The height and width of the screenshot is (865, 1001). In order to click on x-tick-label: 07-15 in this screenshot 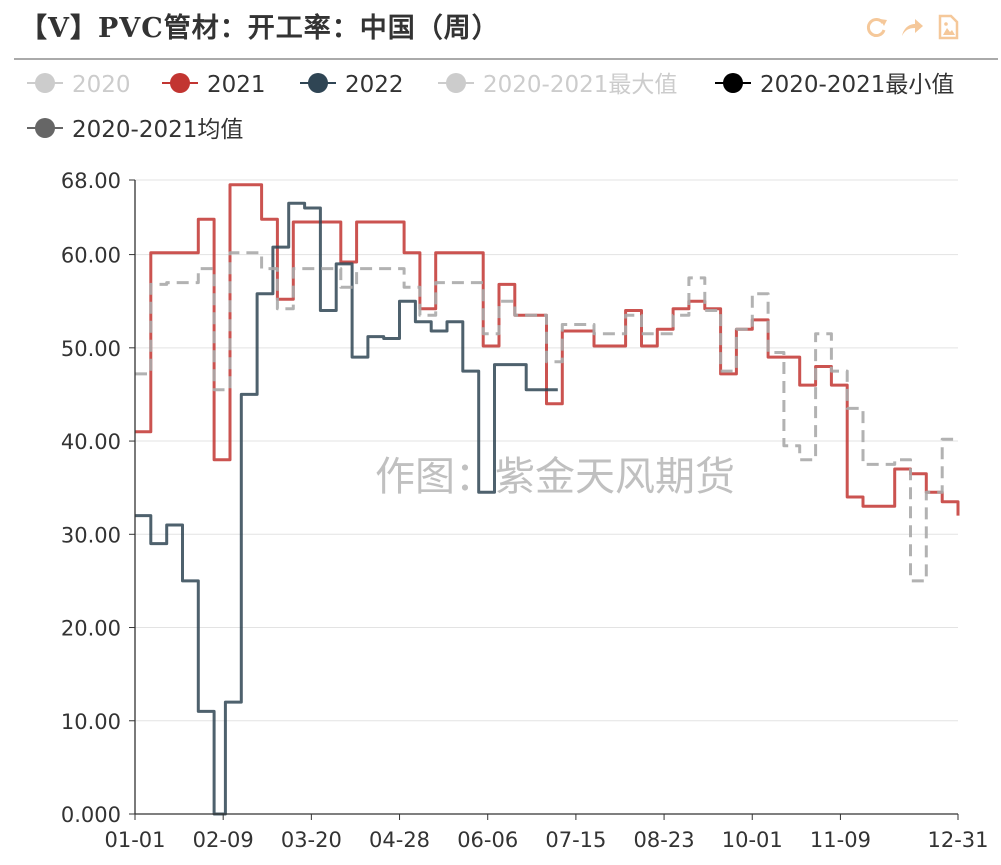, I will do `click(575, 840)`.